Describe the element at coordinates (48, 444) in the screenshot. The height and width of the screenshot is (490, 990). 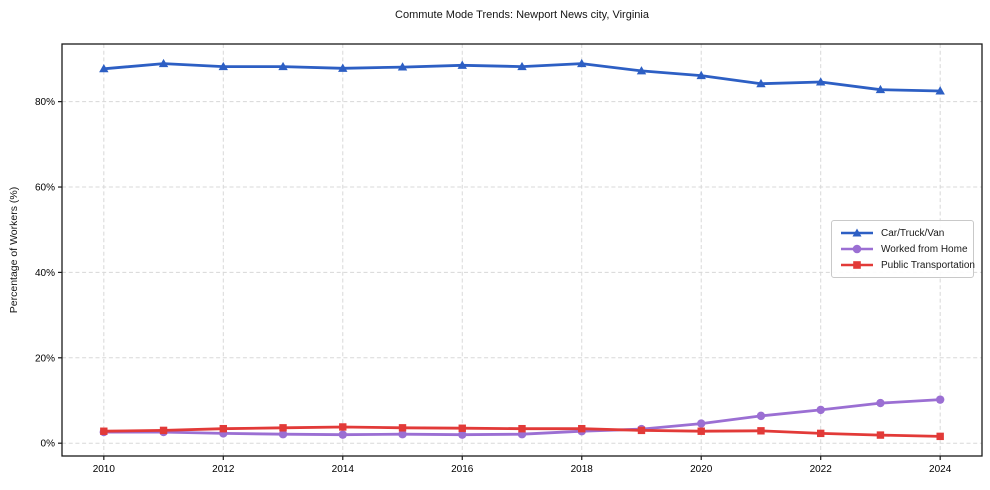
I see `y-tick-label: 0%` at that location.